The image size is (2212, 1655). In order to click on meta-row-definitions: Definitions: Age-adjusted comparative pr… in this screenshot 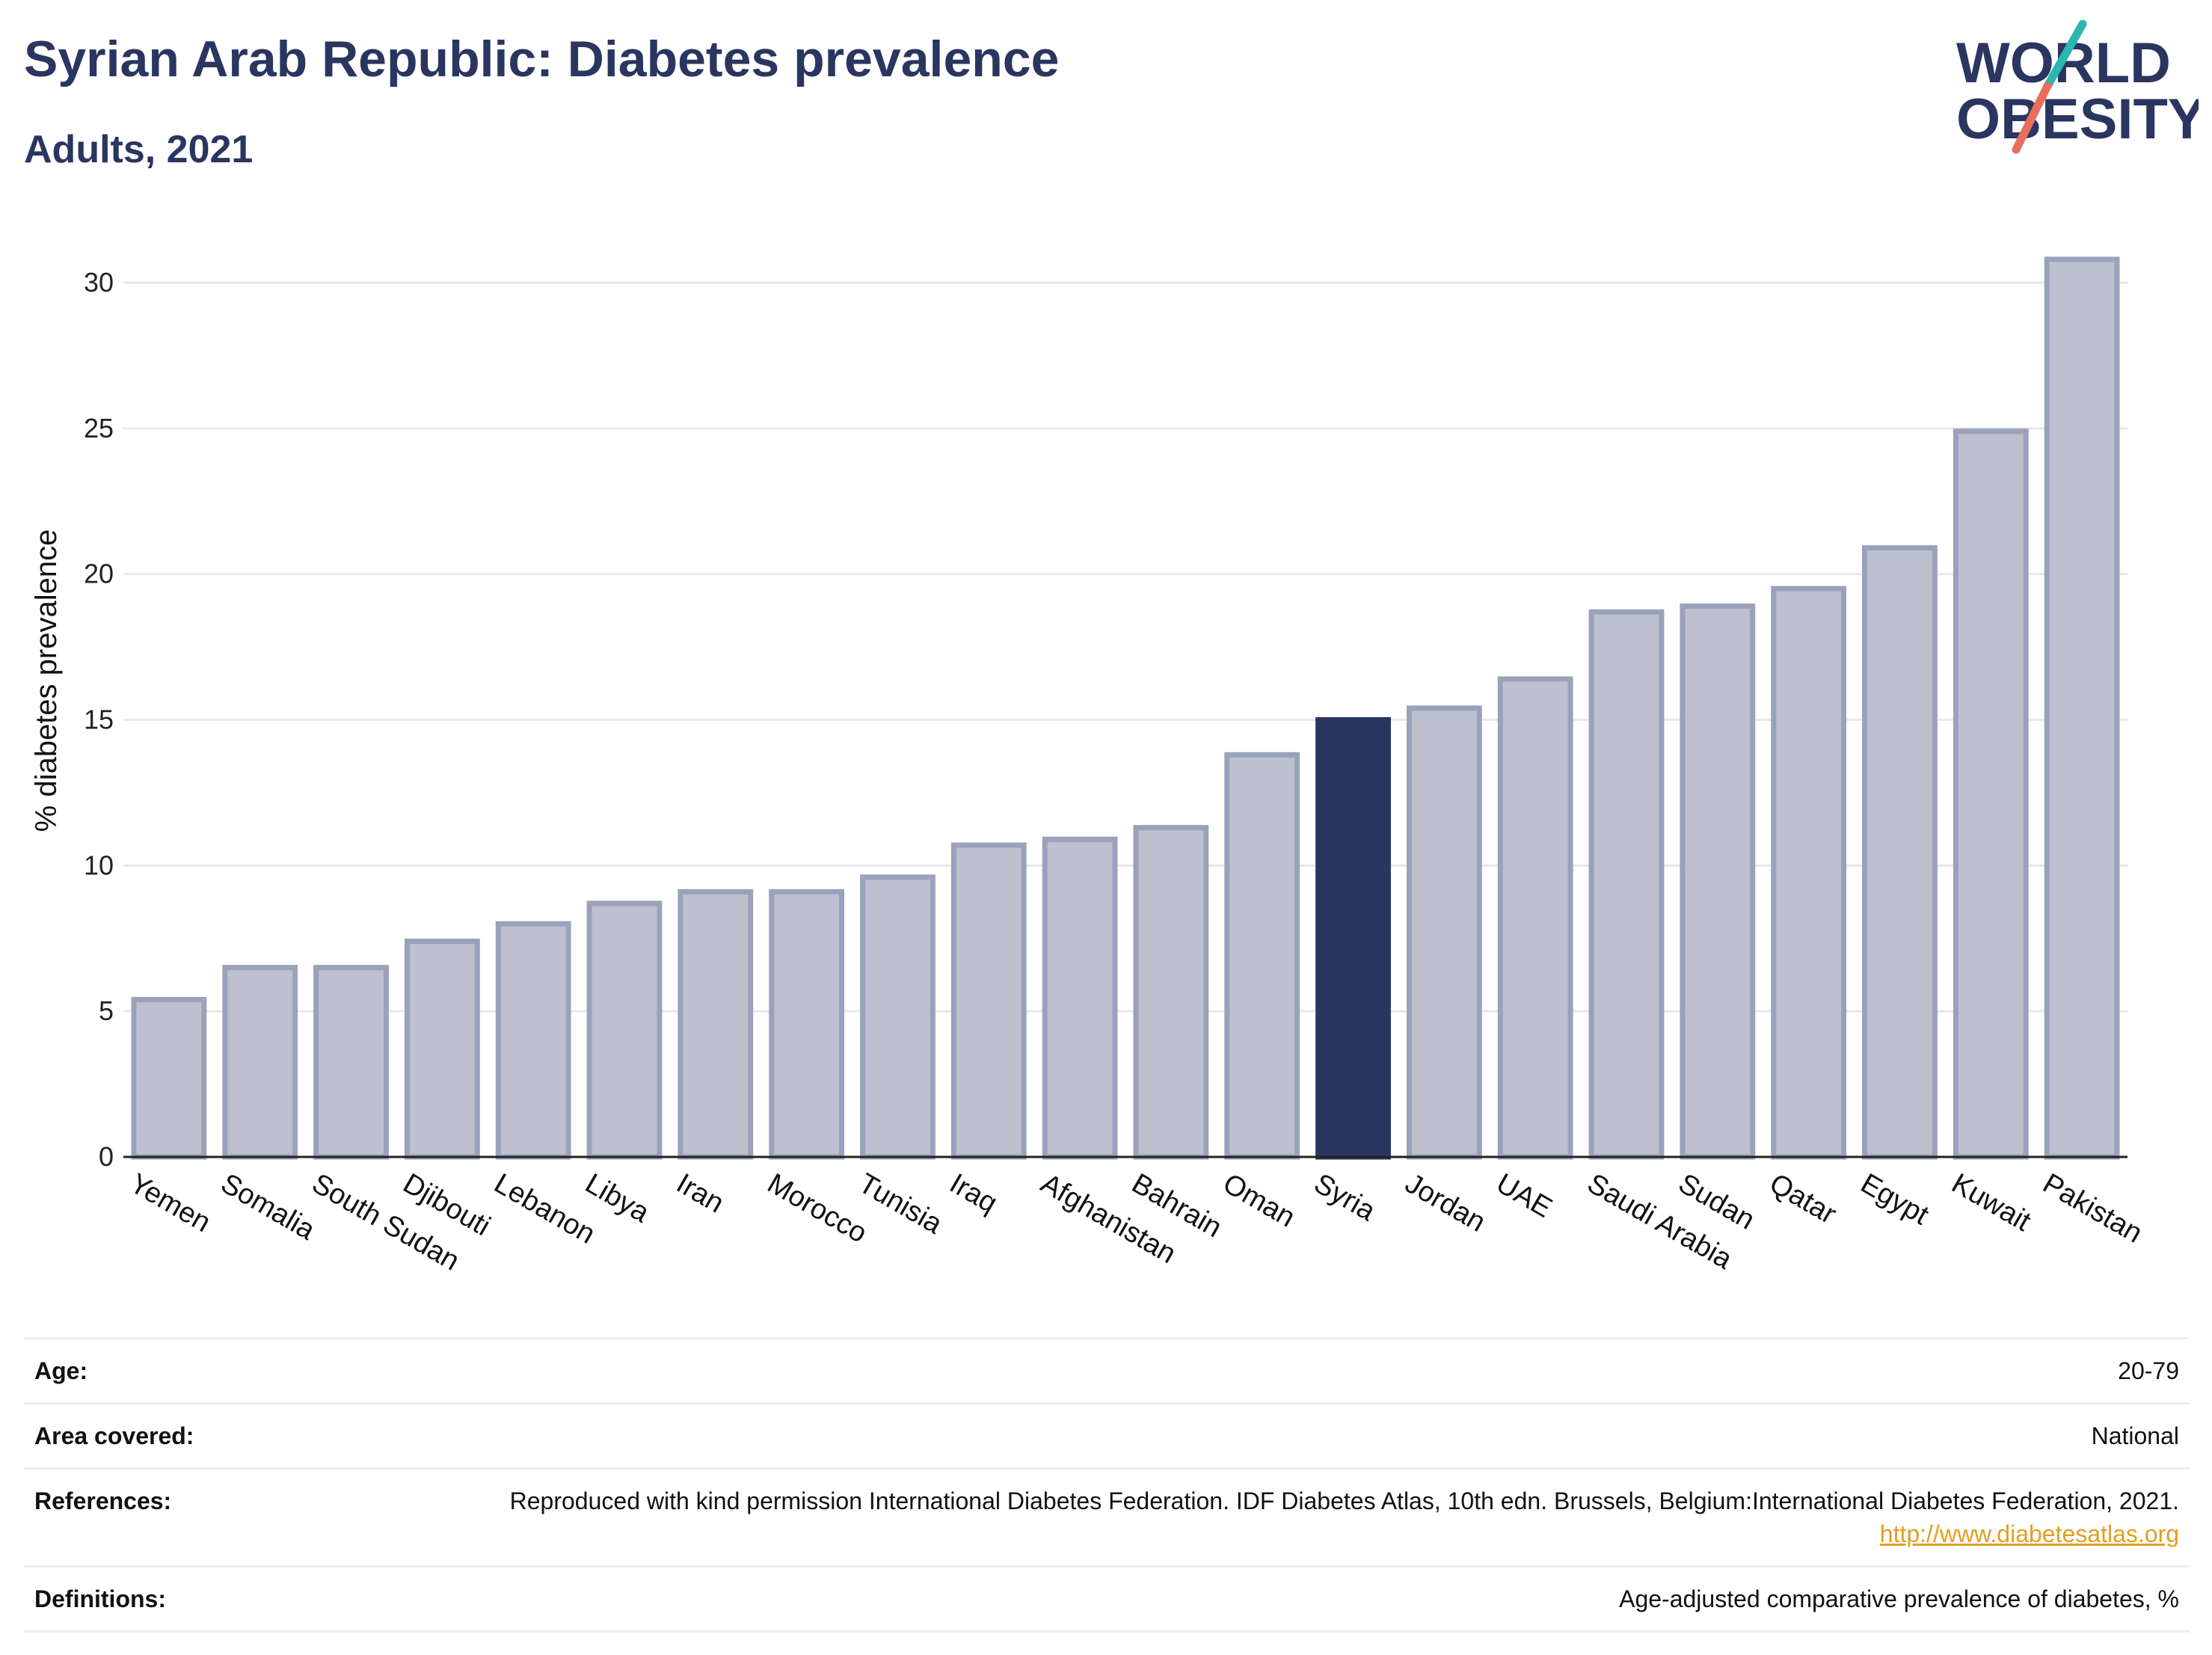, I will do `click(1107, 1599)`.